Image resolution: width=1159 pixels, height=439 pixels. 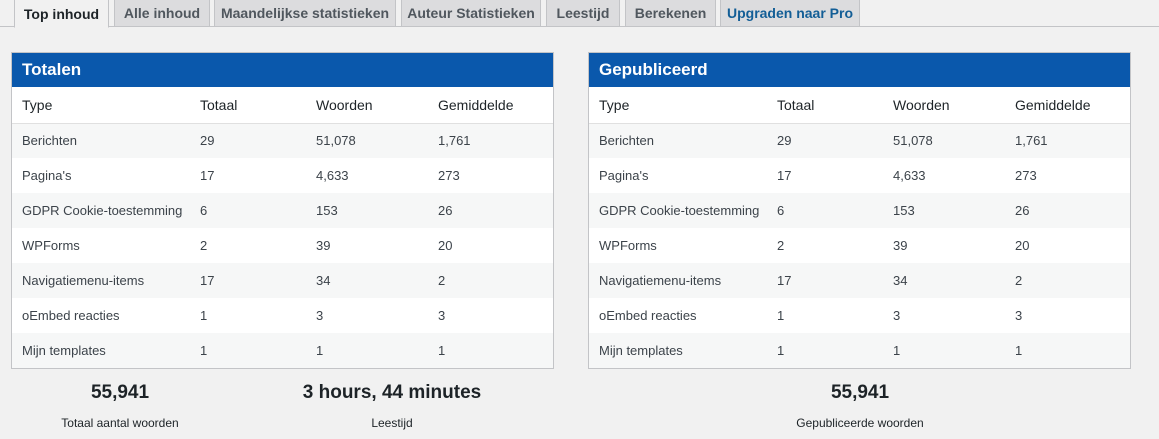 I want to click on tab-alle-inhoud: Alle inhoud, so click(x=162, y=13).